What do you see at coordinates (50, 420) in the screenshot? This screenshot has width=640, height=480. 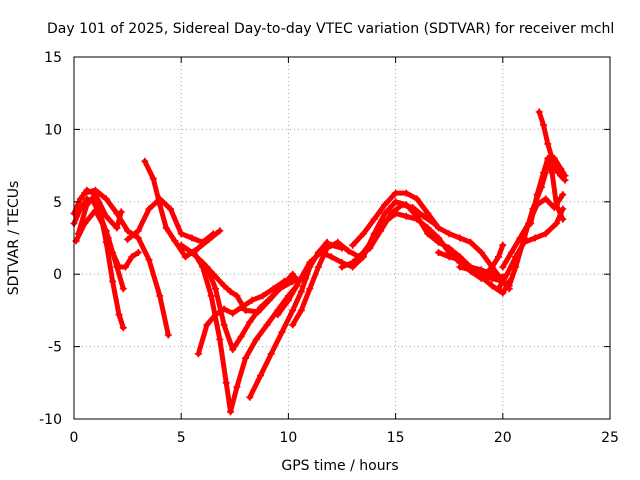 I see `y-tick-label: -10` at bounding box center [50, 420].